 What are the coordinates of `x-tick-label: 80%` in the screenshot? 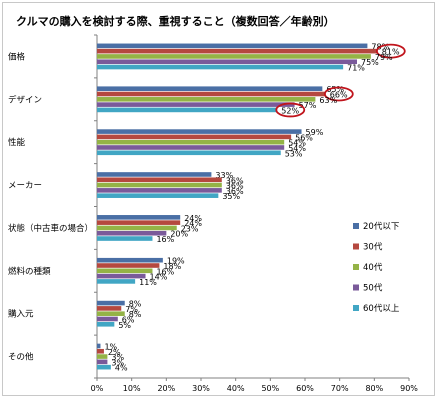 It's located at (374, 388).